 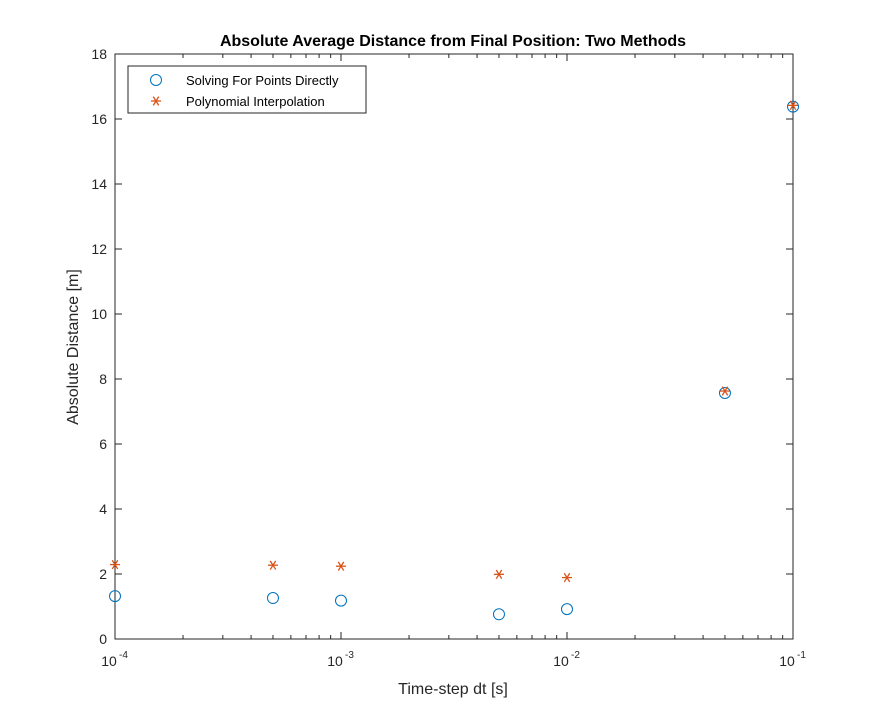 I want to click on legend-box, so click(x=247, y=89).